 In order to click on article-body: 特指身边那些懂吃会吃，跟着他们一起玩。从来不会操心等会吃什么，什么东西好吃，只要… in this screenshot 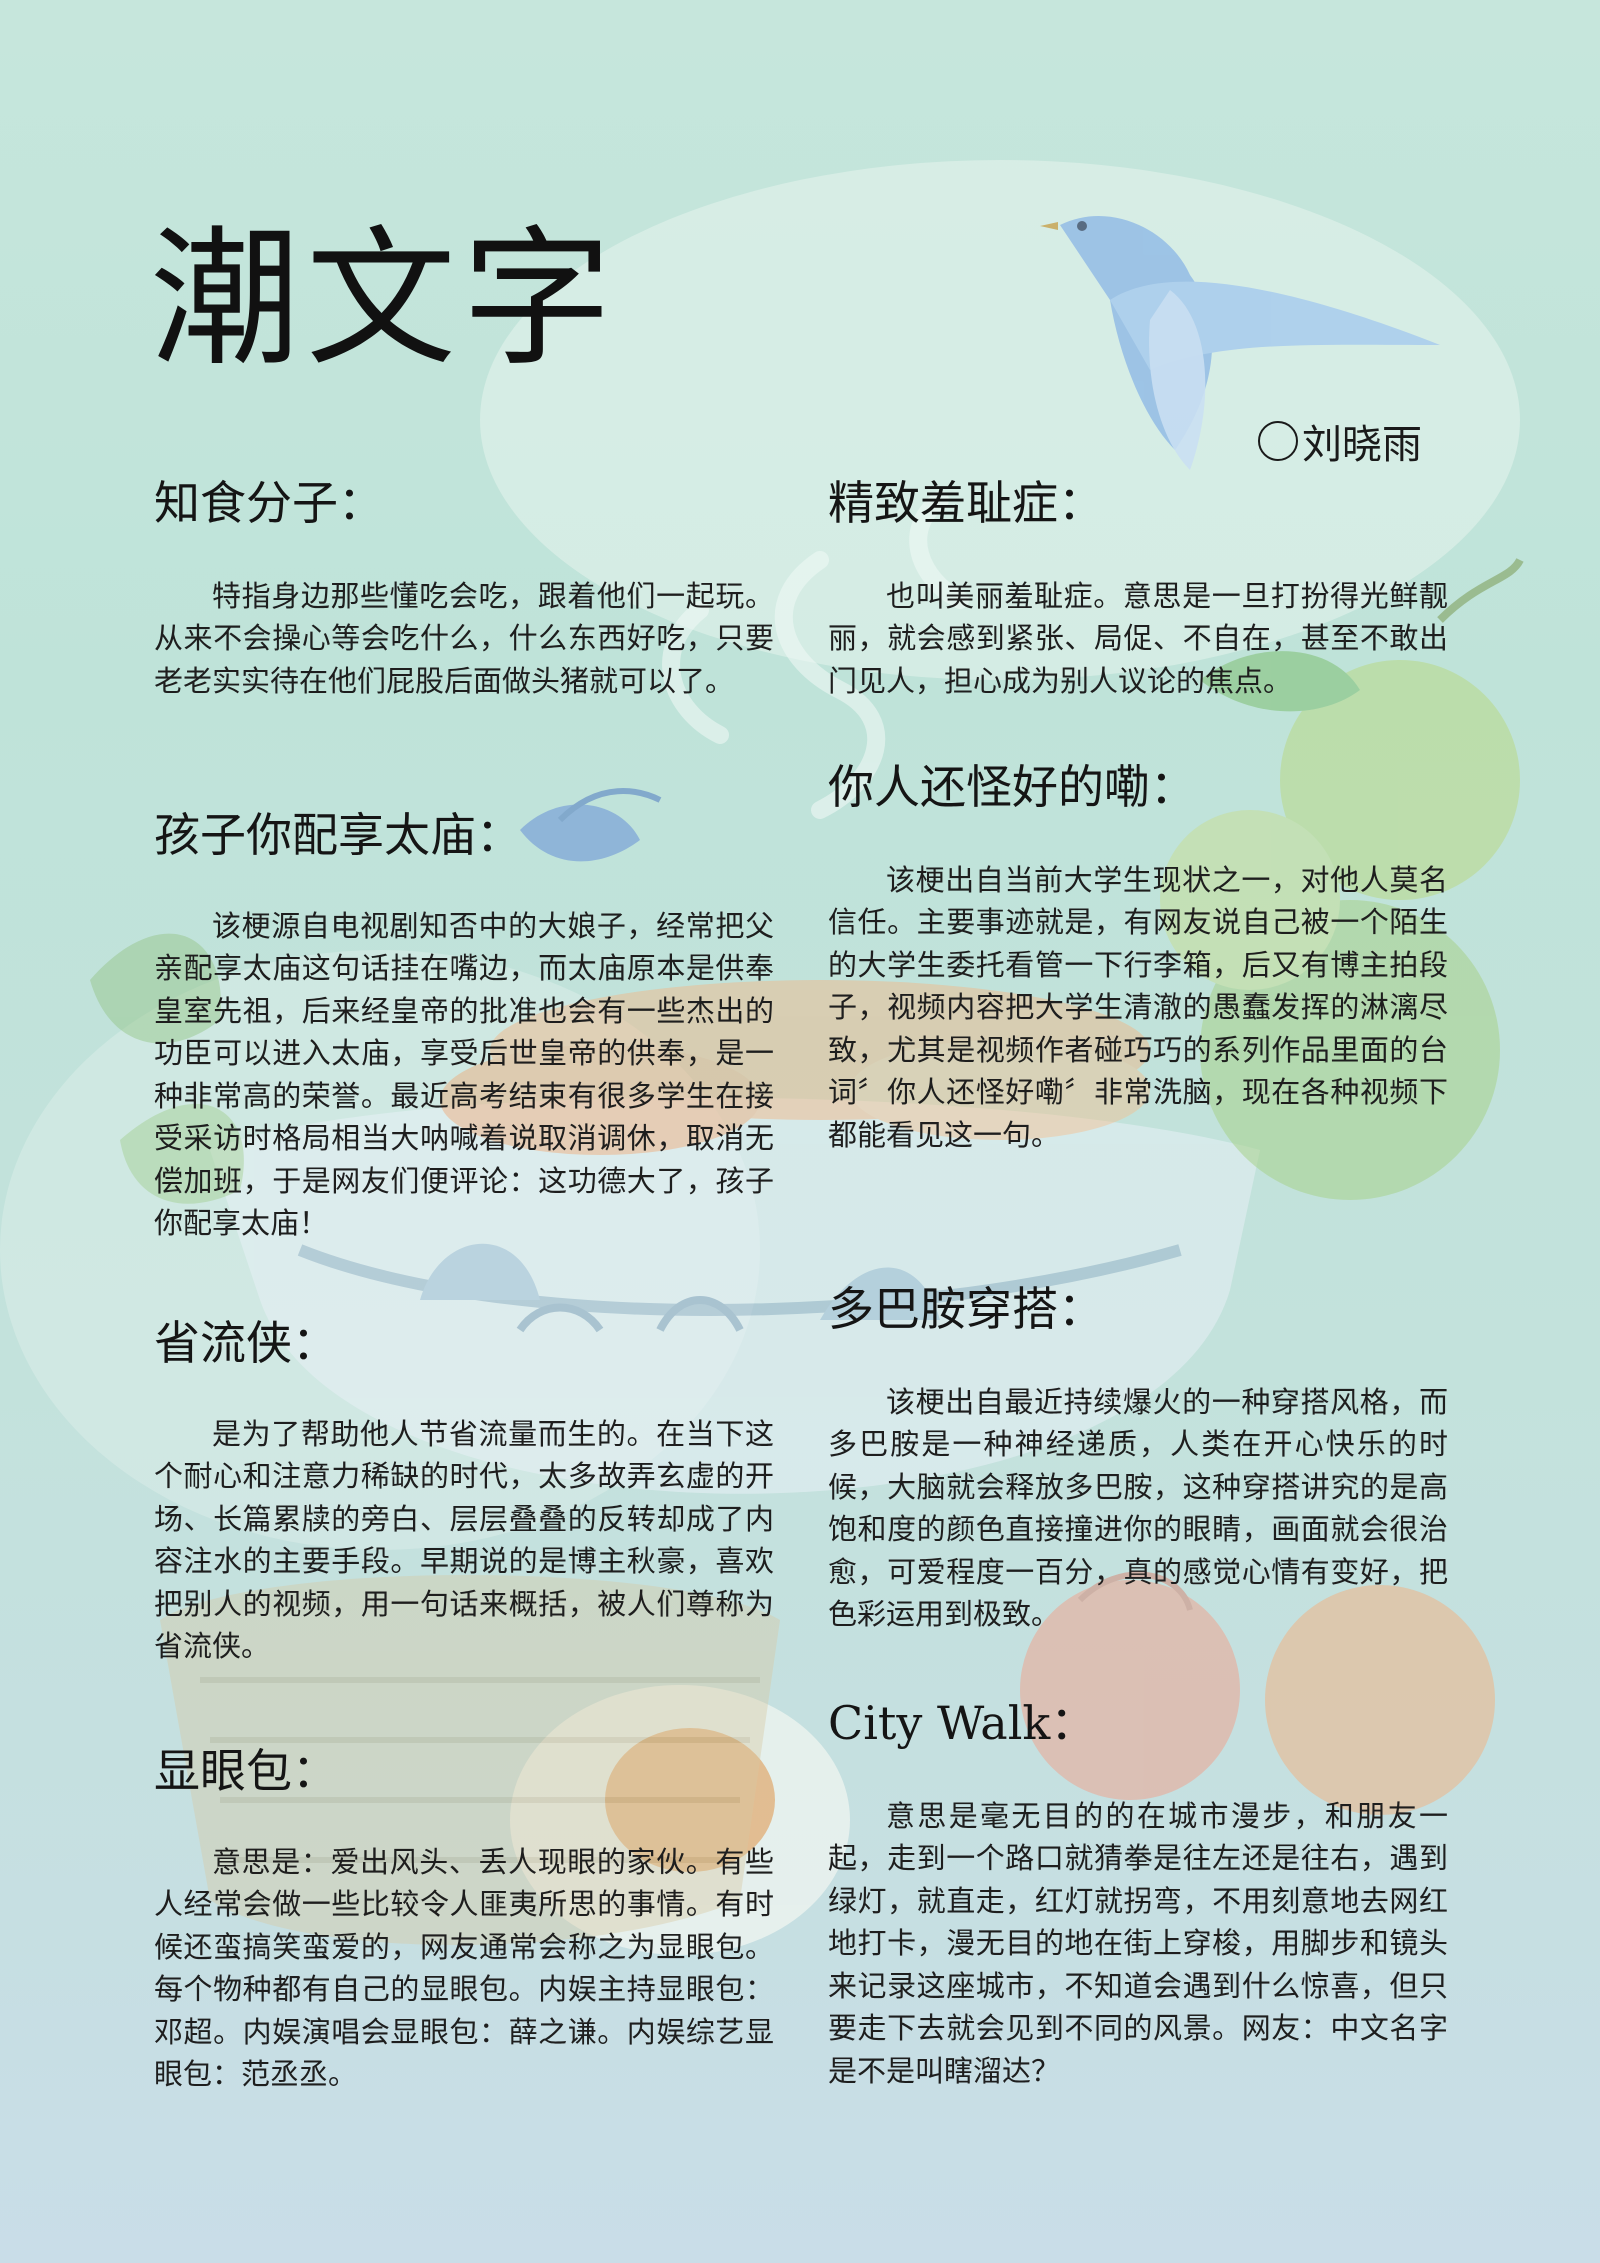, I will do `click(464, 638)`.